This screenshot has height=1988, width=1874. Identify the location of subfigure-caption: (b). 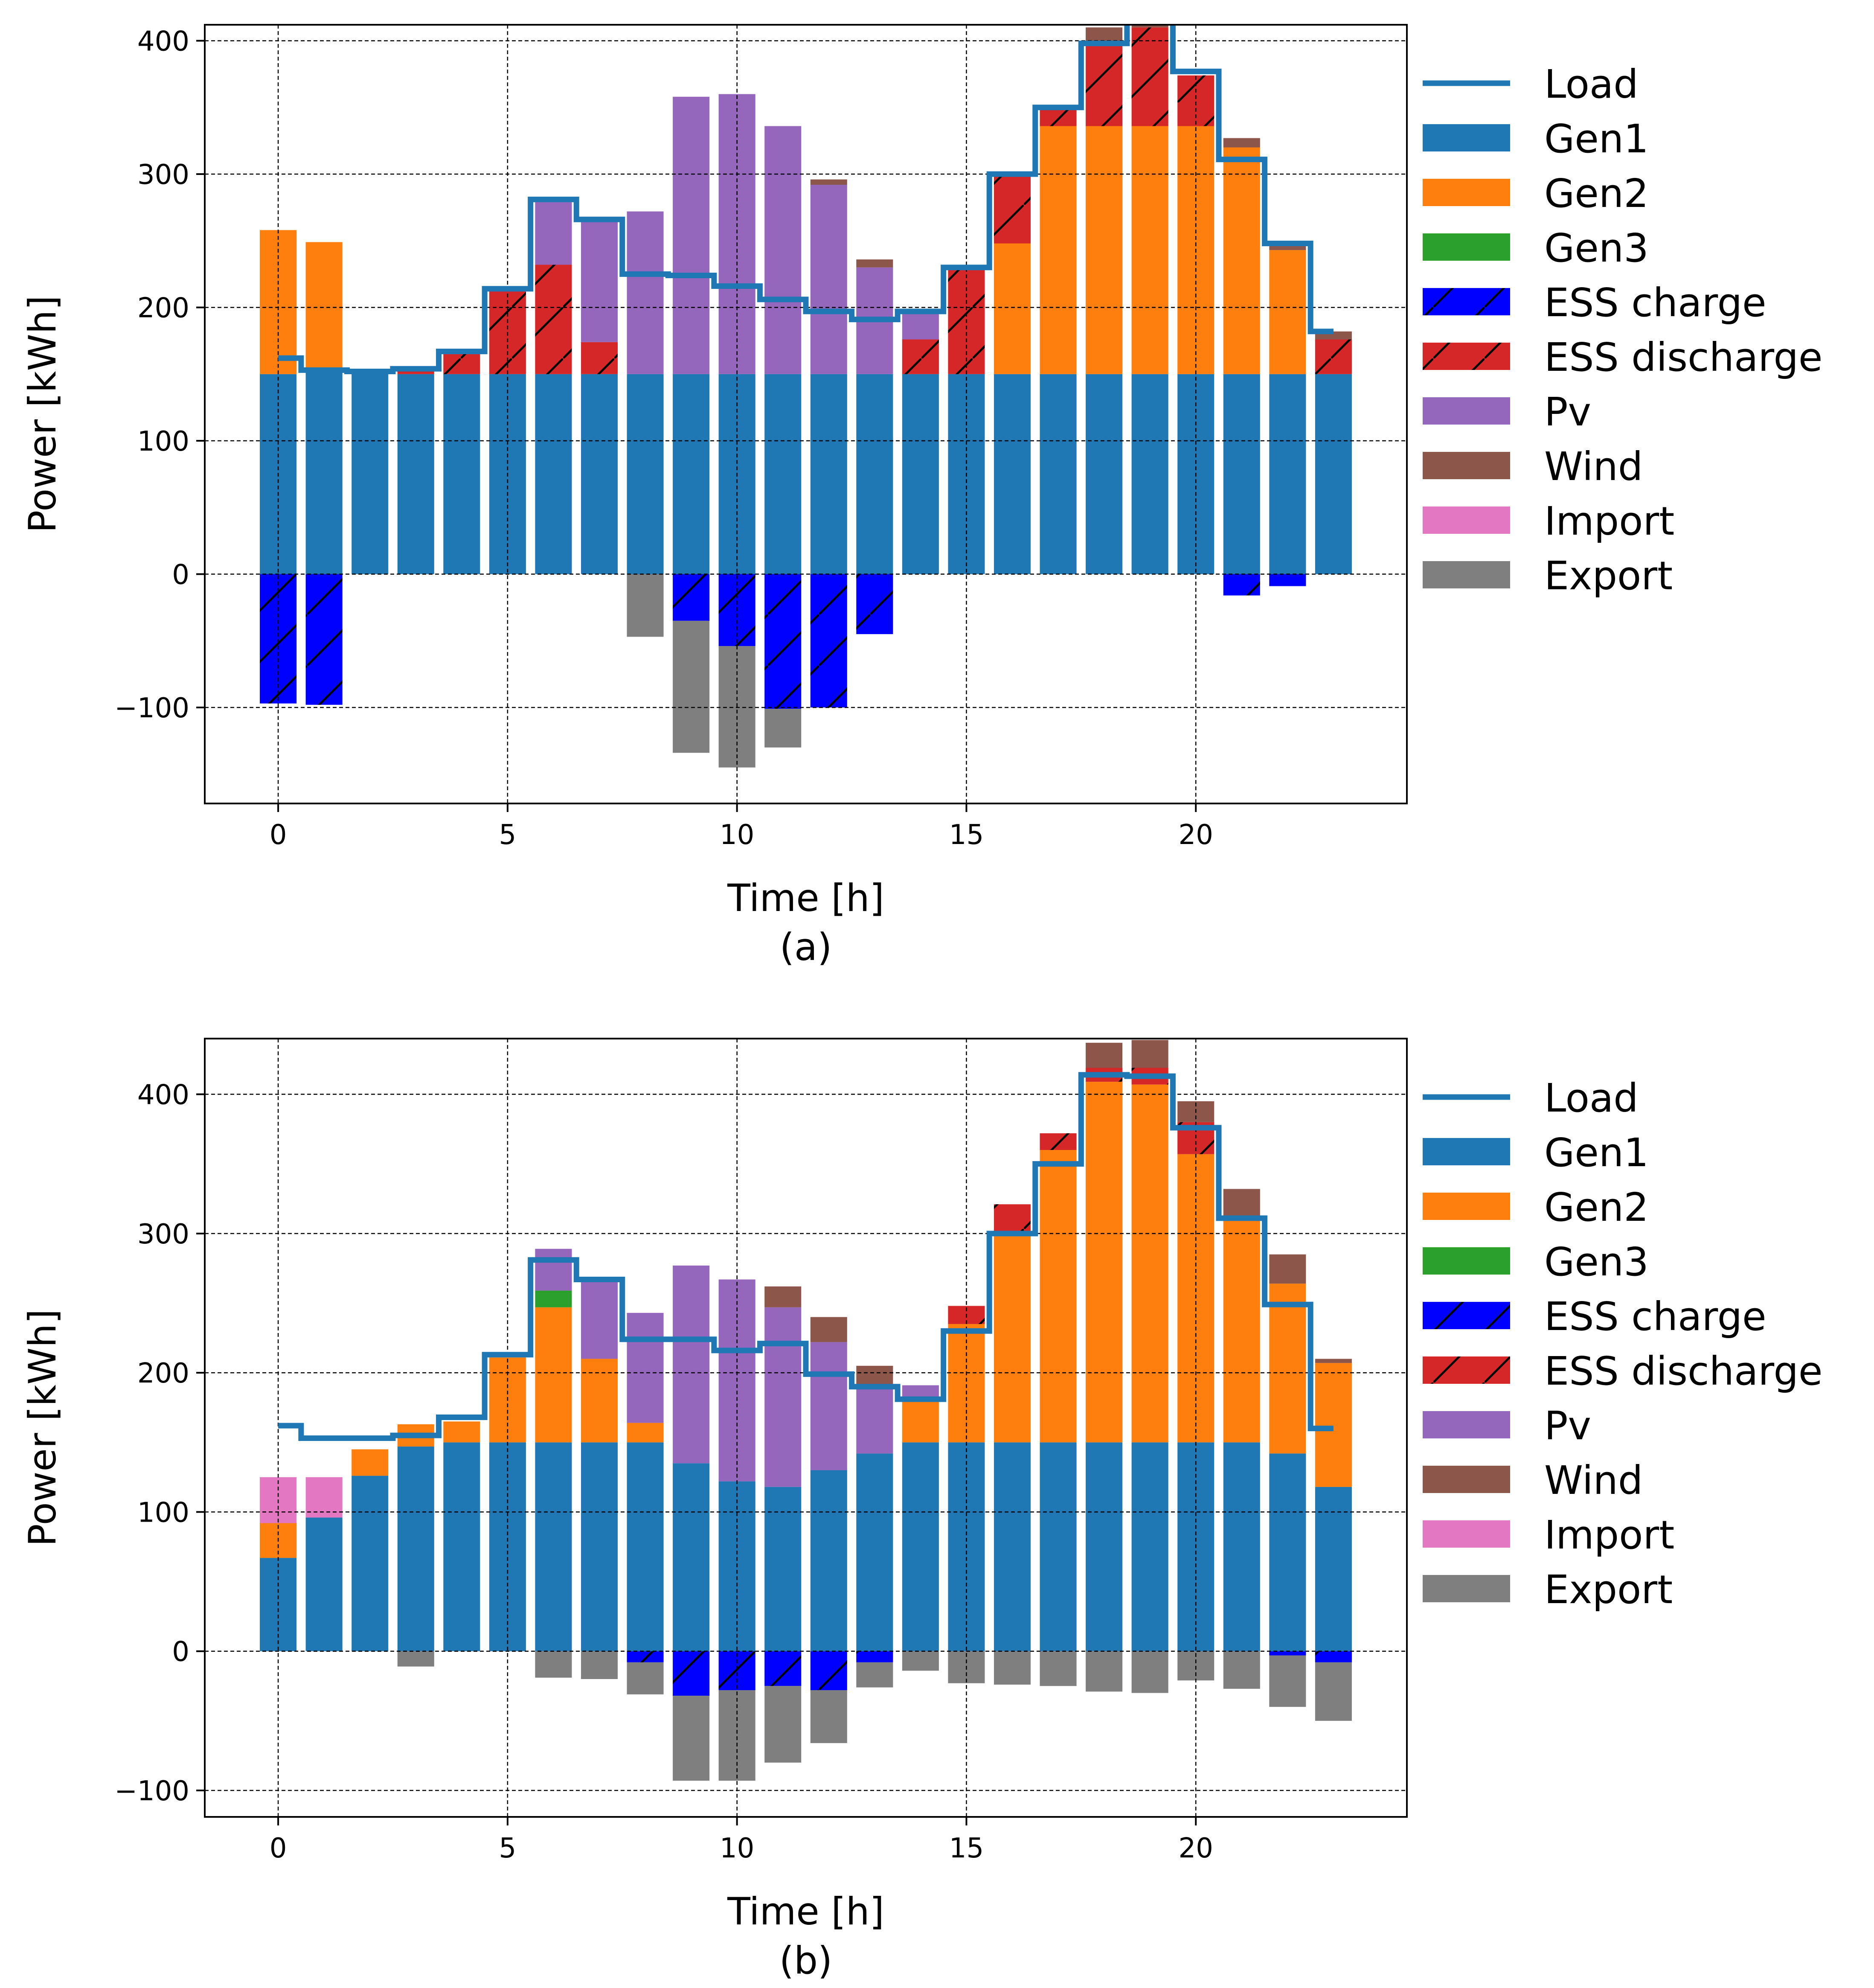
(806, 1960).